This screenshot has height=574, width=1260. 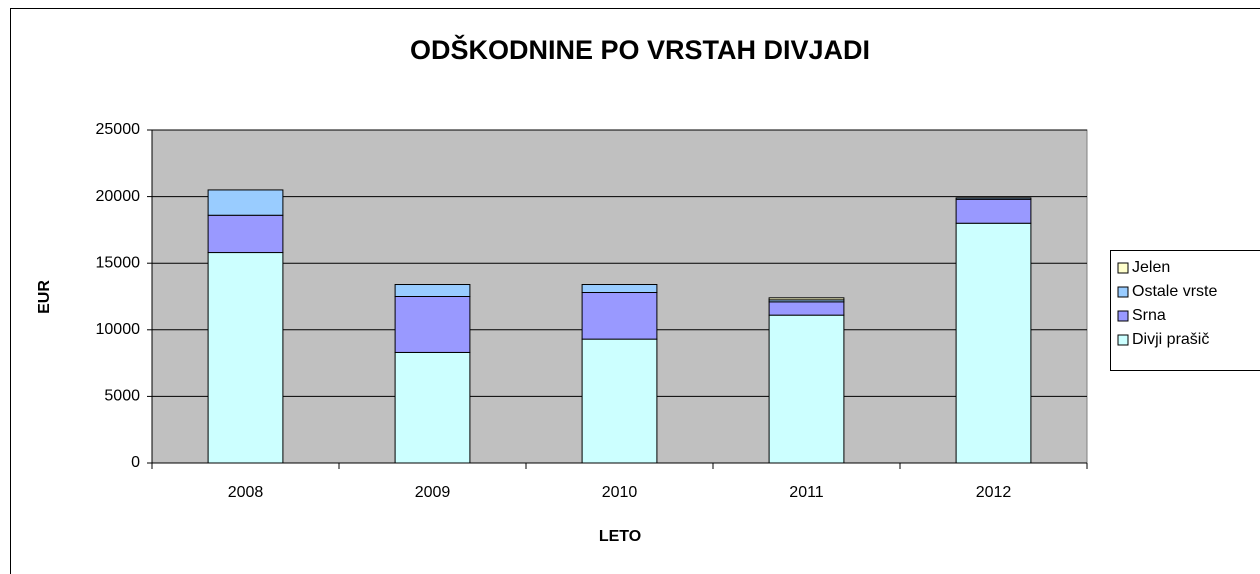 I want to click on legend-label: Srna, so click(x=1149, y=315).